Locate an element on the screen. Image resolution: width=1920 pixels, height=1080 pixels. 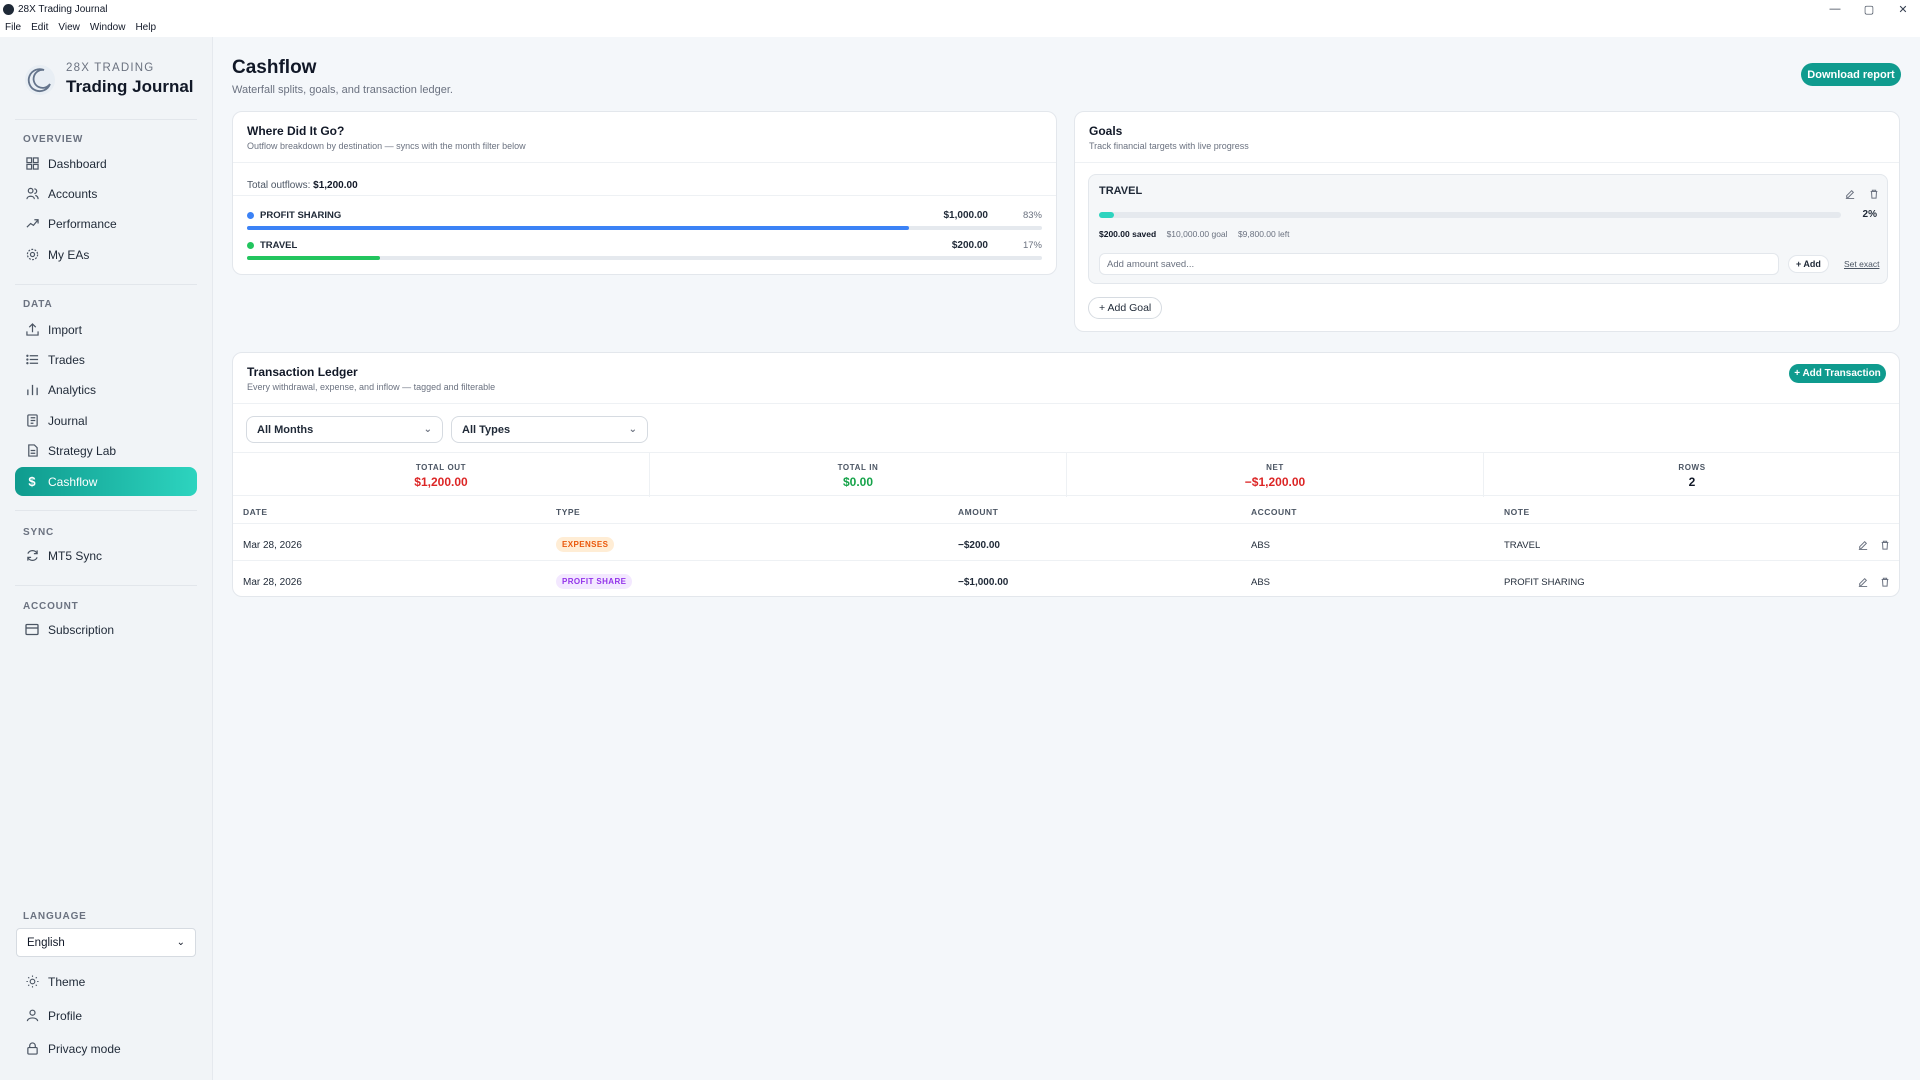
menu-help: Help is located at coordinates (146, 27).